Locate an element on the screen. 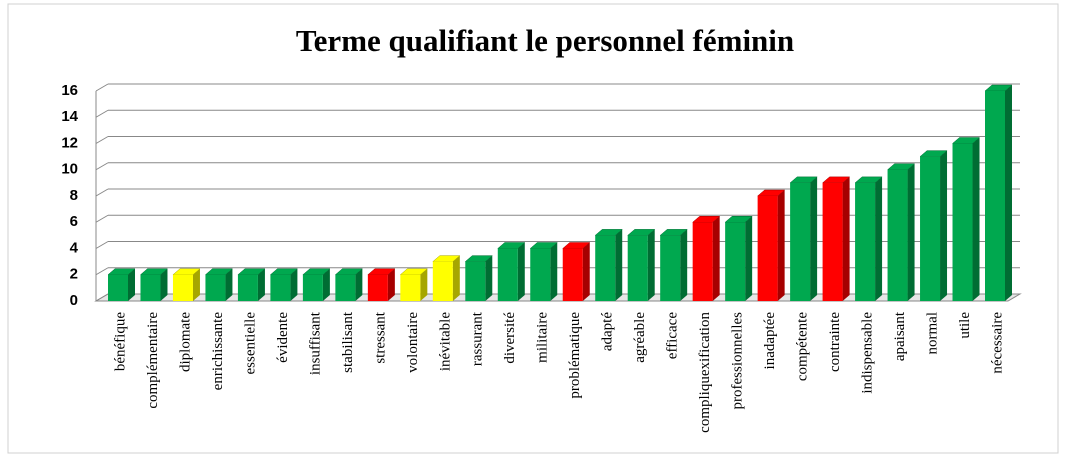 The width and height of the screenshot is (1067, 454). x-tick-label: adapté is located at coordinates (608, 331).